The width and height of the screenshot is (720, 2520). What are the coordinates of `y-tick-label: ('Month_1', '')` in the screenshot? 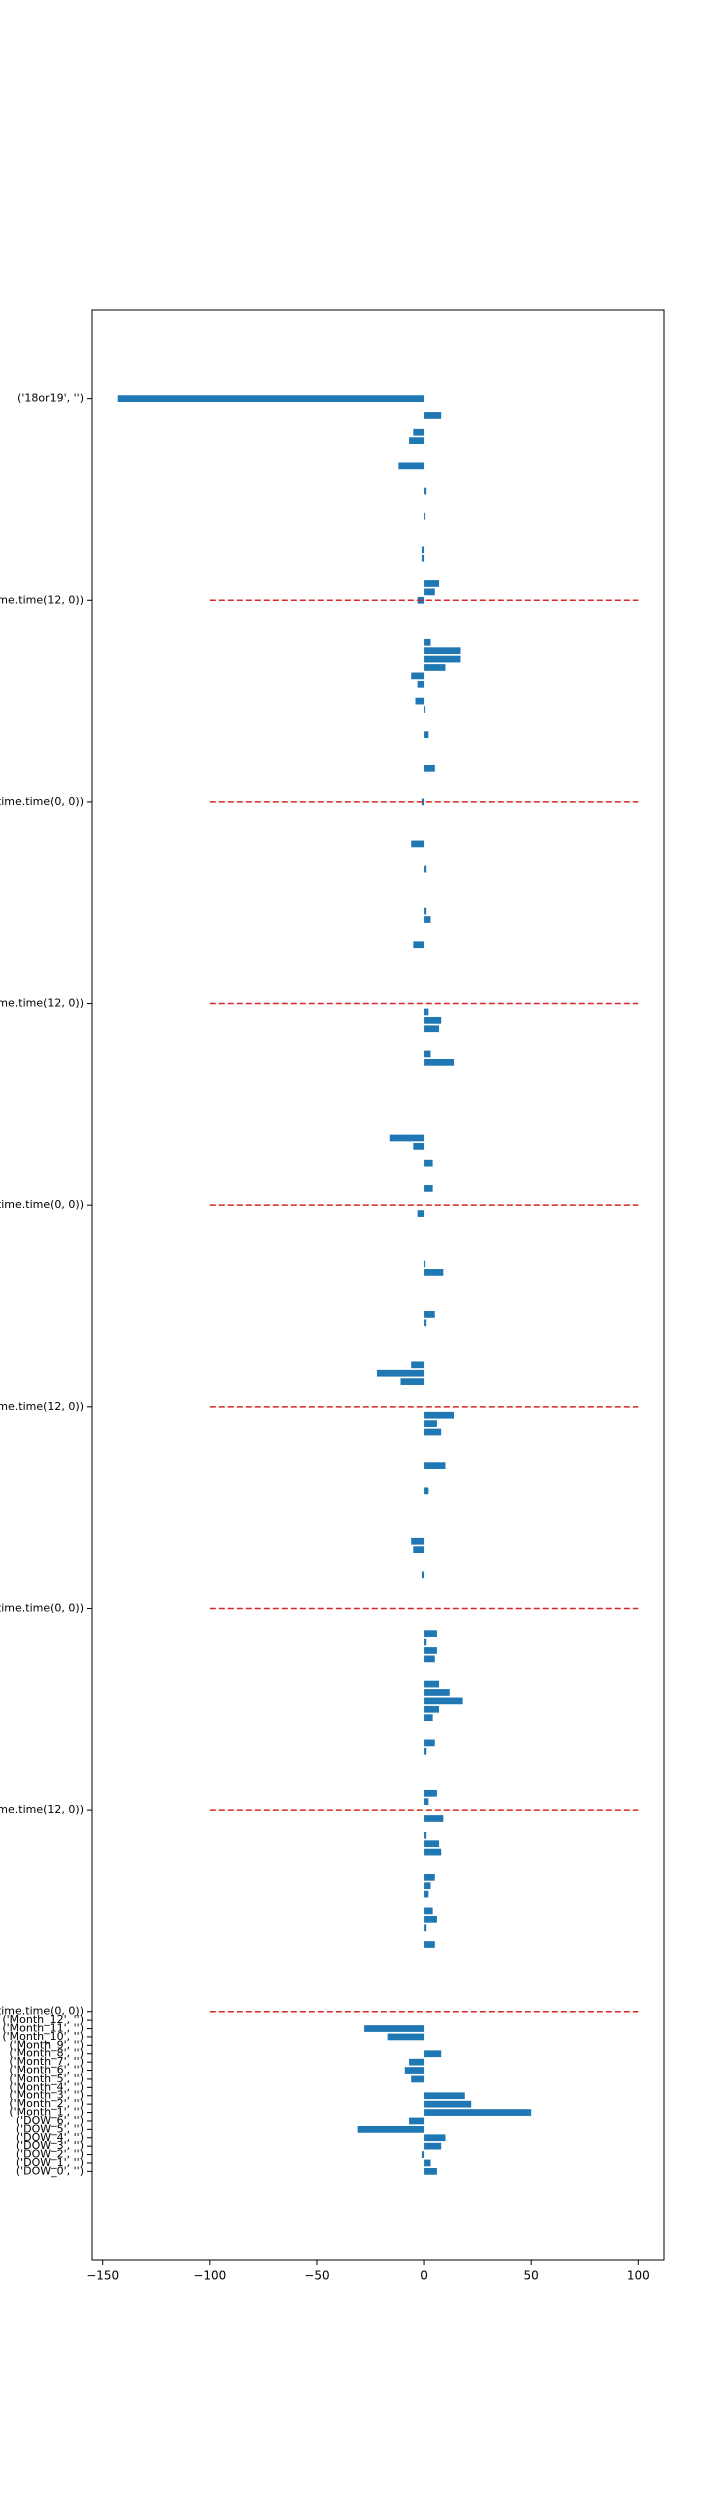 It's located at (46, 2112).